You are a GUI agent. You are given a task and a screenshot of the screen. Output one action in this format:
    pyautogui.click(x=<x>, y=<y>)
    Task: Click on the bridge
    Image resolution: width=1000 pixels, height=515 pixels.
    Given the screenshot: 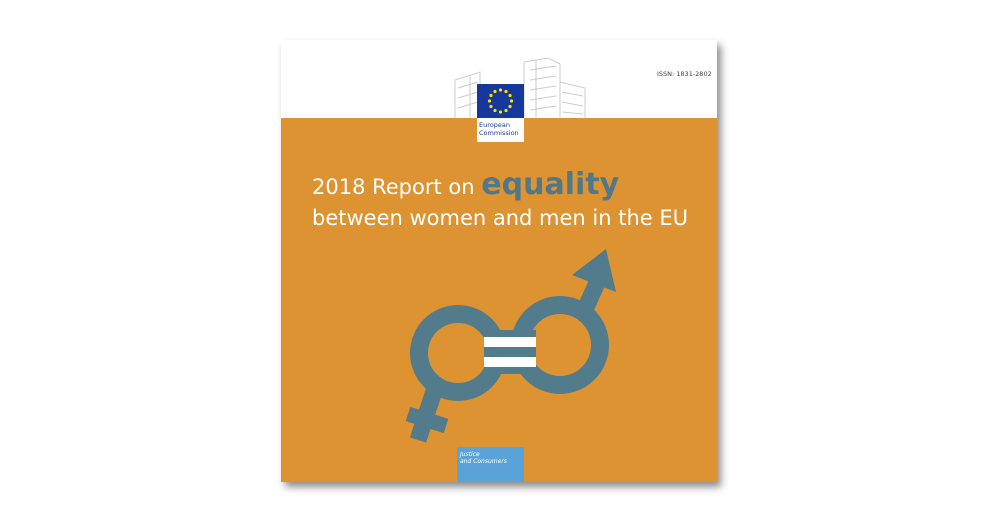 What is the action you would take?
    pyautogui.click(x=510, y=352)
    